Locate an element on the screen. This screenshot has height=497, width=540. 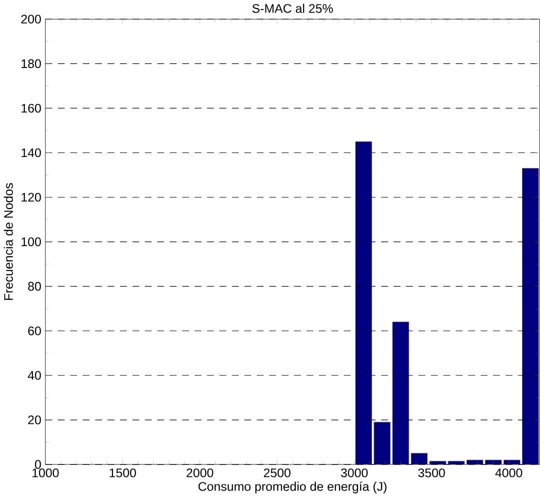
y-tick-label: 20 is located at coordinates (34, 419).